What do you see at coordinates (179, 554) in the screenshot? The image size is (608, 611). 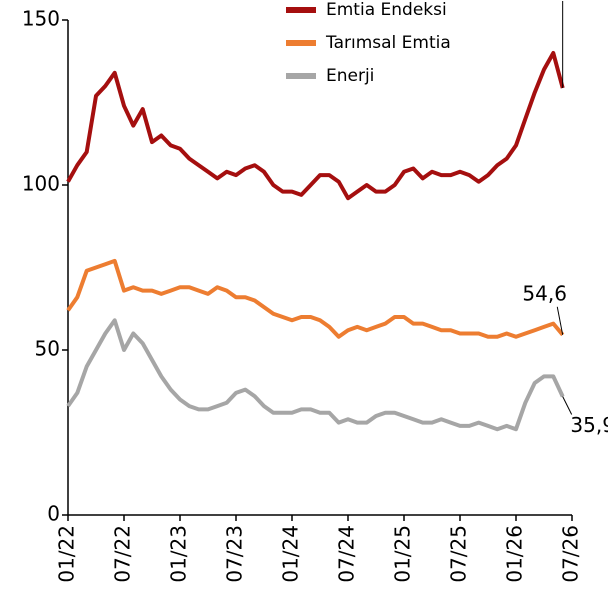 I see `x-tick-label: 01/23` at bounding box center [179, 554].